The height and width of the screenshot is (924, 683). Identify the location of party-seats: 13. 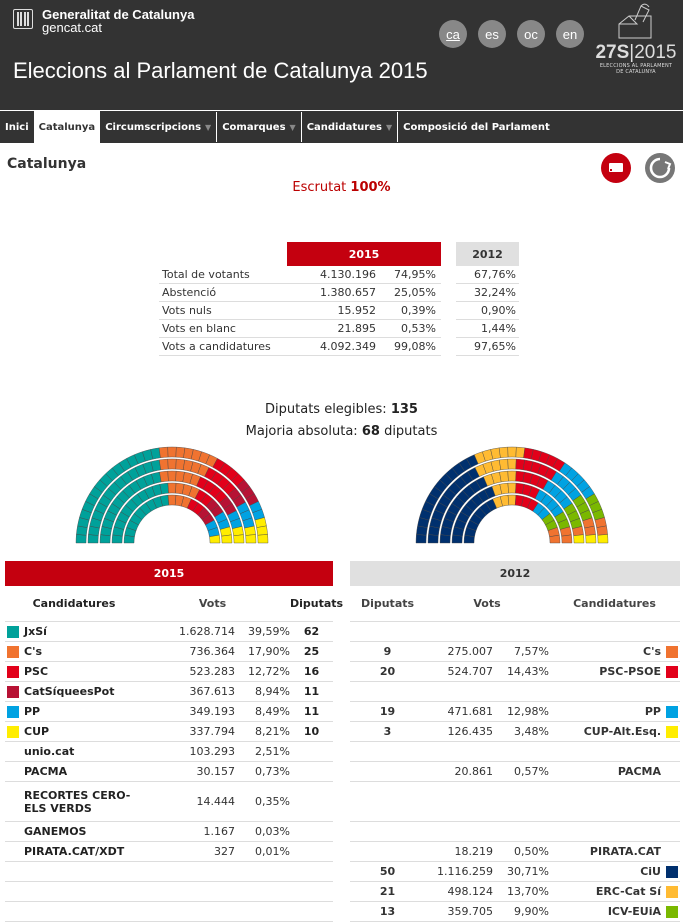
(387, 911).